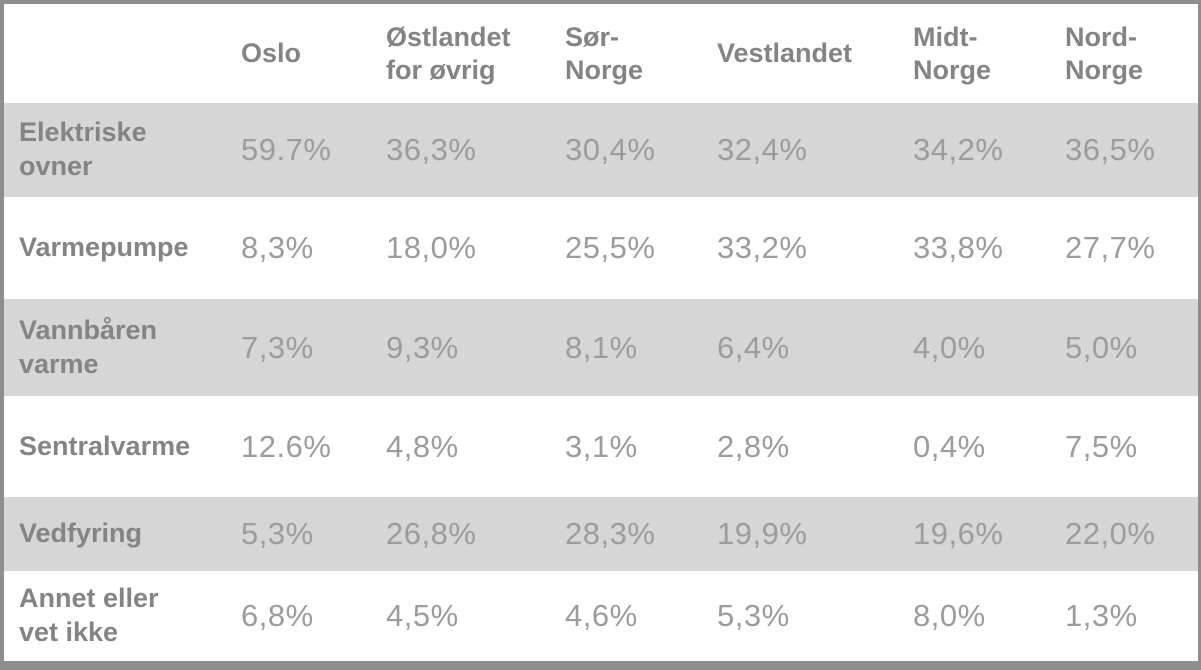 Image resolution: width=1201 pixels, height=670 pixels. Describe the element at coordinates (81, 533) in the screenshot. I see `row-label: Vedfyring` at that location.